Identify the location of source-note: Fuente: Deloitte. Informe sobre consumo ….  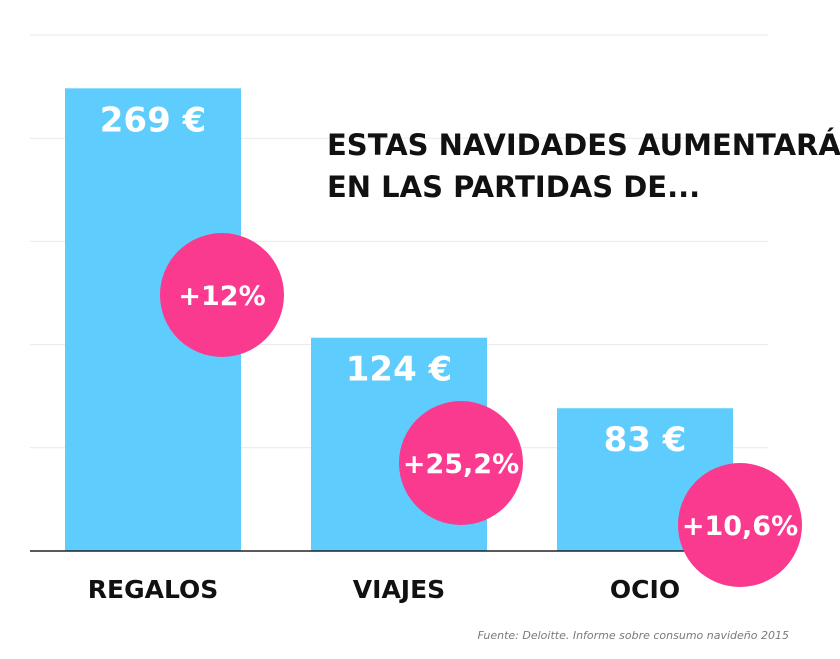
(633, 635).